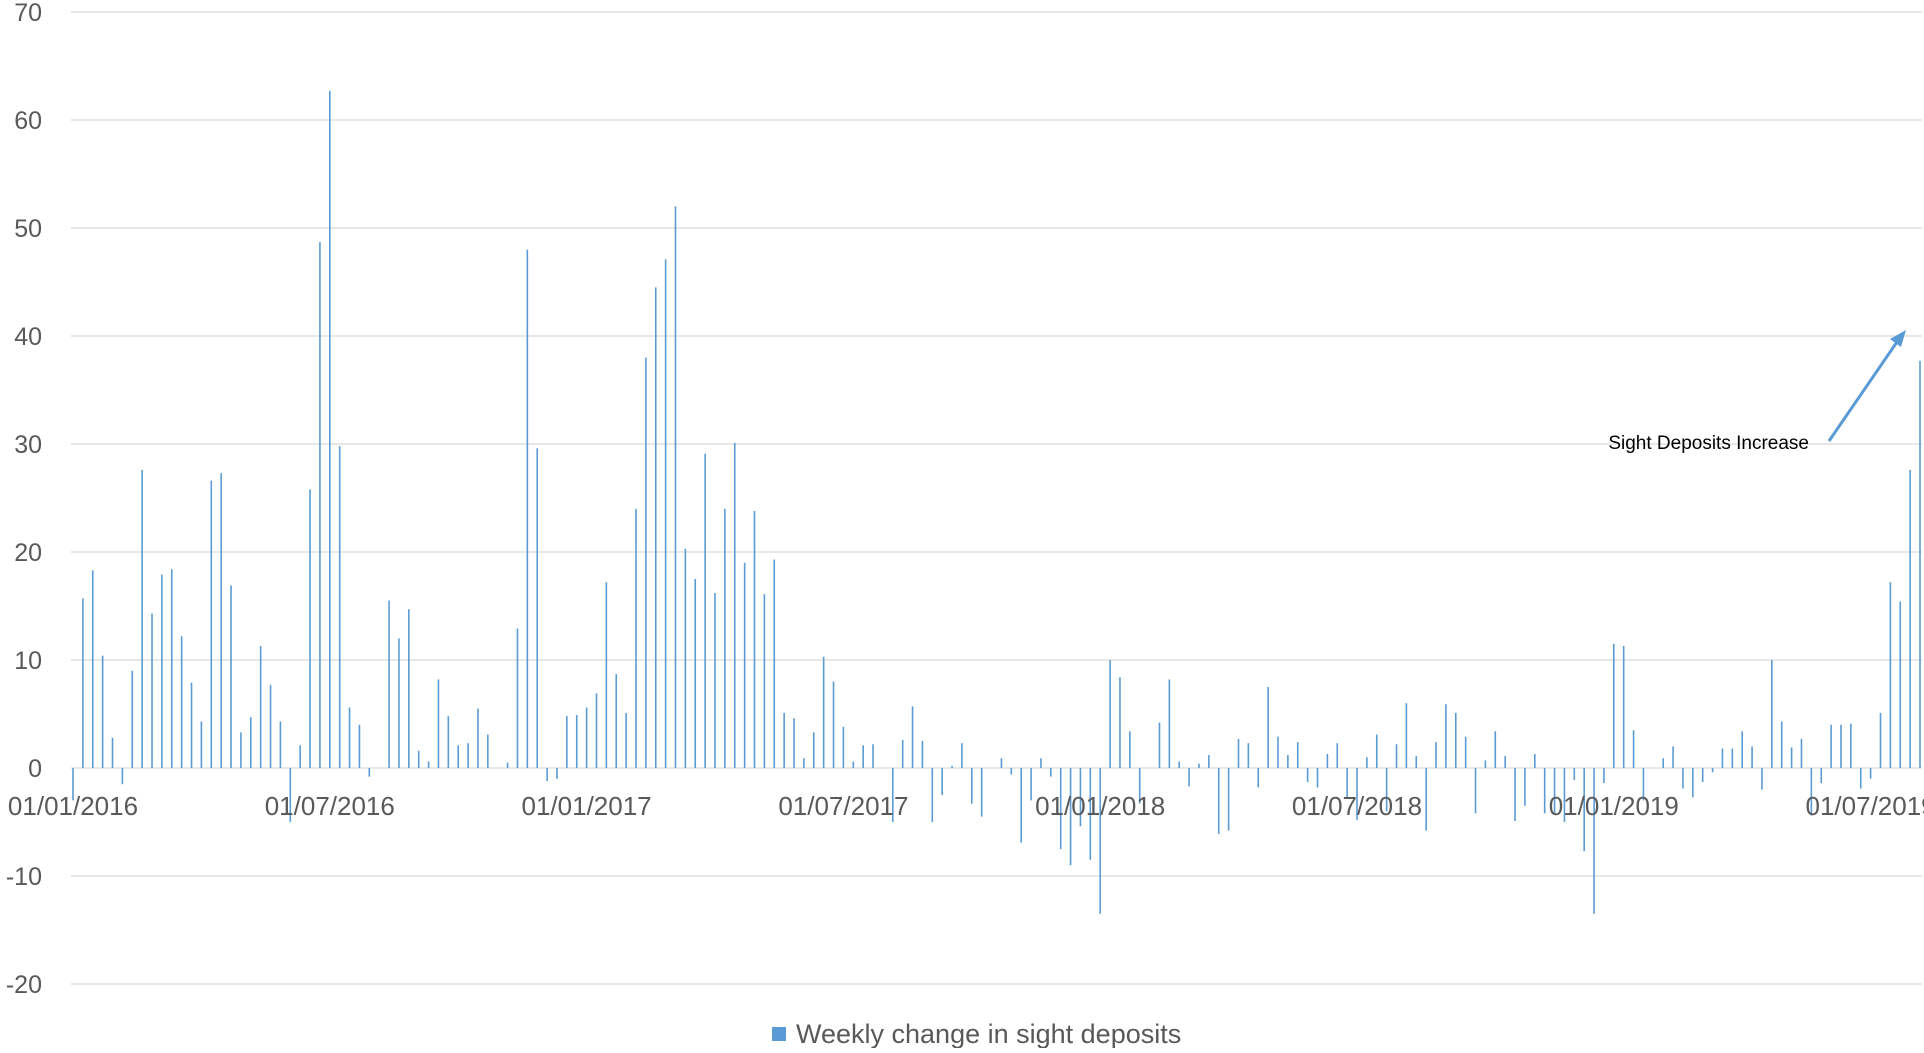  What do you see at coordinates (73, 806) in the screenshot?
I see `x-tick-label: 01/01/2016` at bounding box center [73, 806].